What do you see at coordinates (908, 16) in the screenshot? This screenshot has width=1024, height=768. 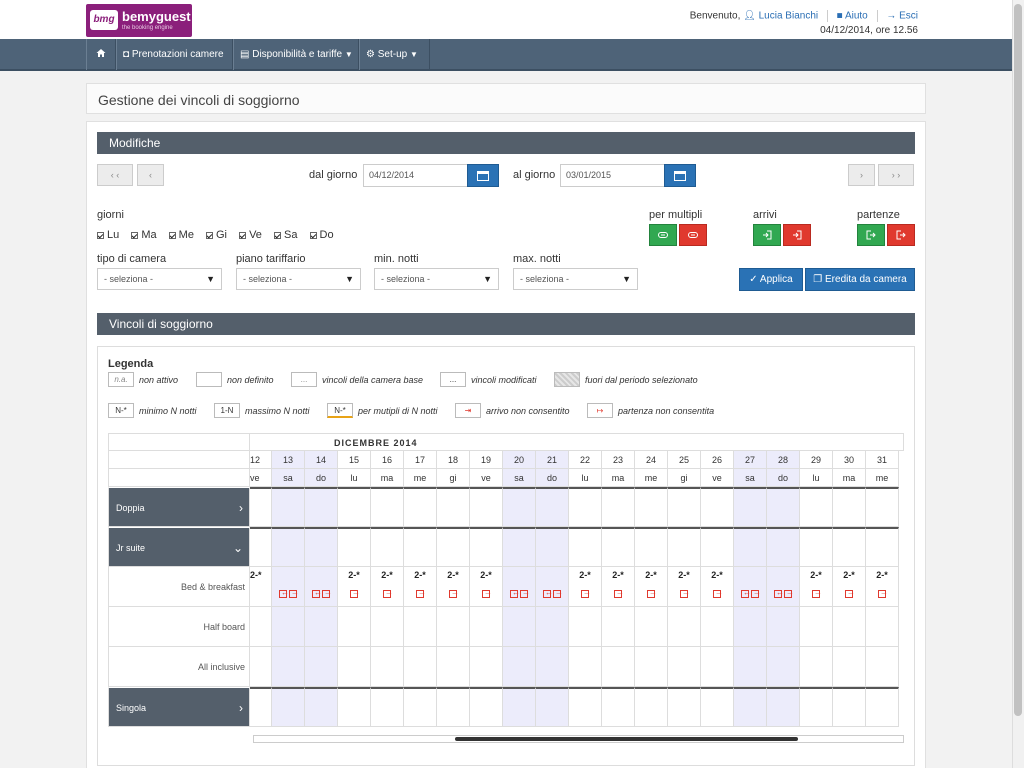 I see `logout-link: Esci` at bounding box center [908, 16].